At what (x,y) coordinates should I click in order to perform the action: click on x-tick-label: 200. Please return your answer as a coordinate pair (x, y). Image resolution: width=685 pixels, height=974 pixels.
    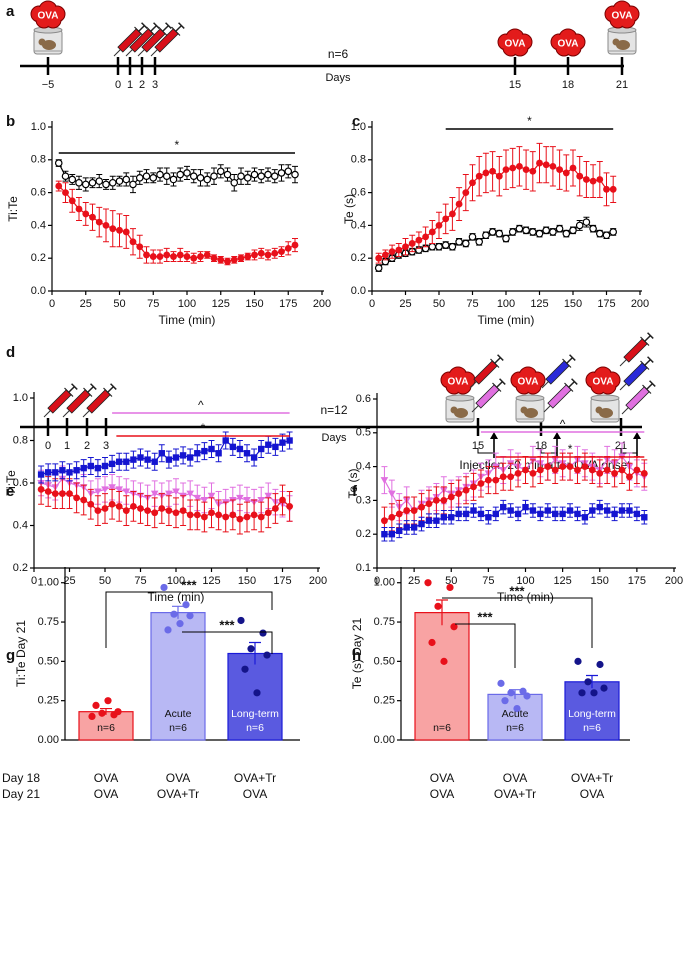
    Looking at the image, I should click on (322, 304).